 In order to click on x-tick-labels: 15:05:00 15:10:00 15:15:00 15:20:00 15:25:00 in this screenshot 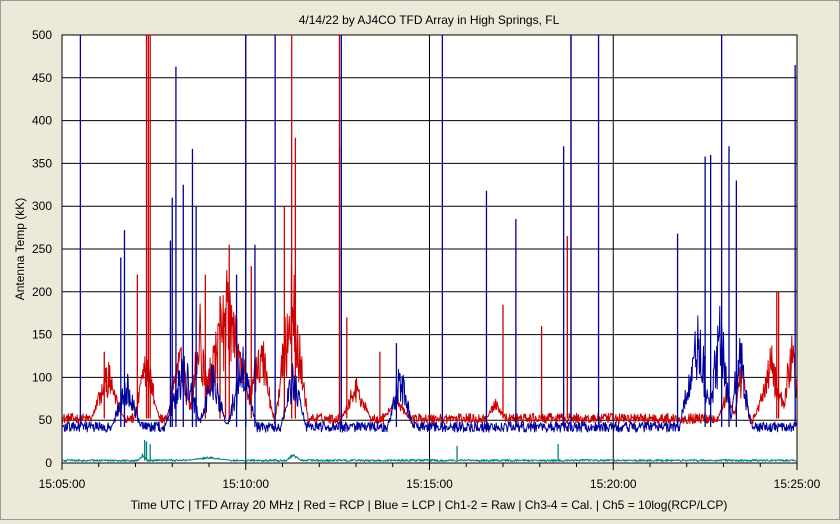, I will do `click(430, 484)`.